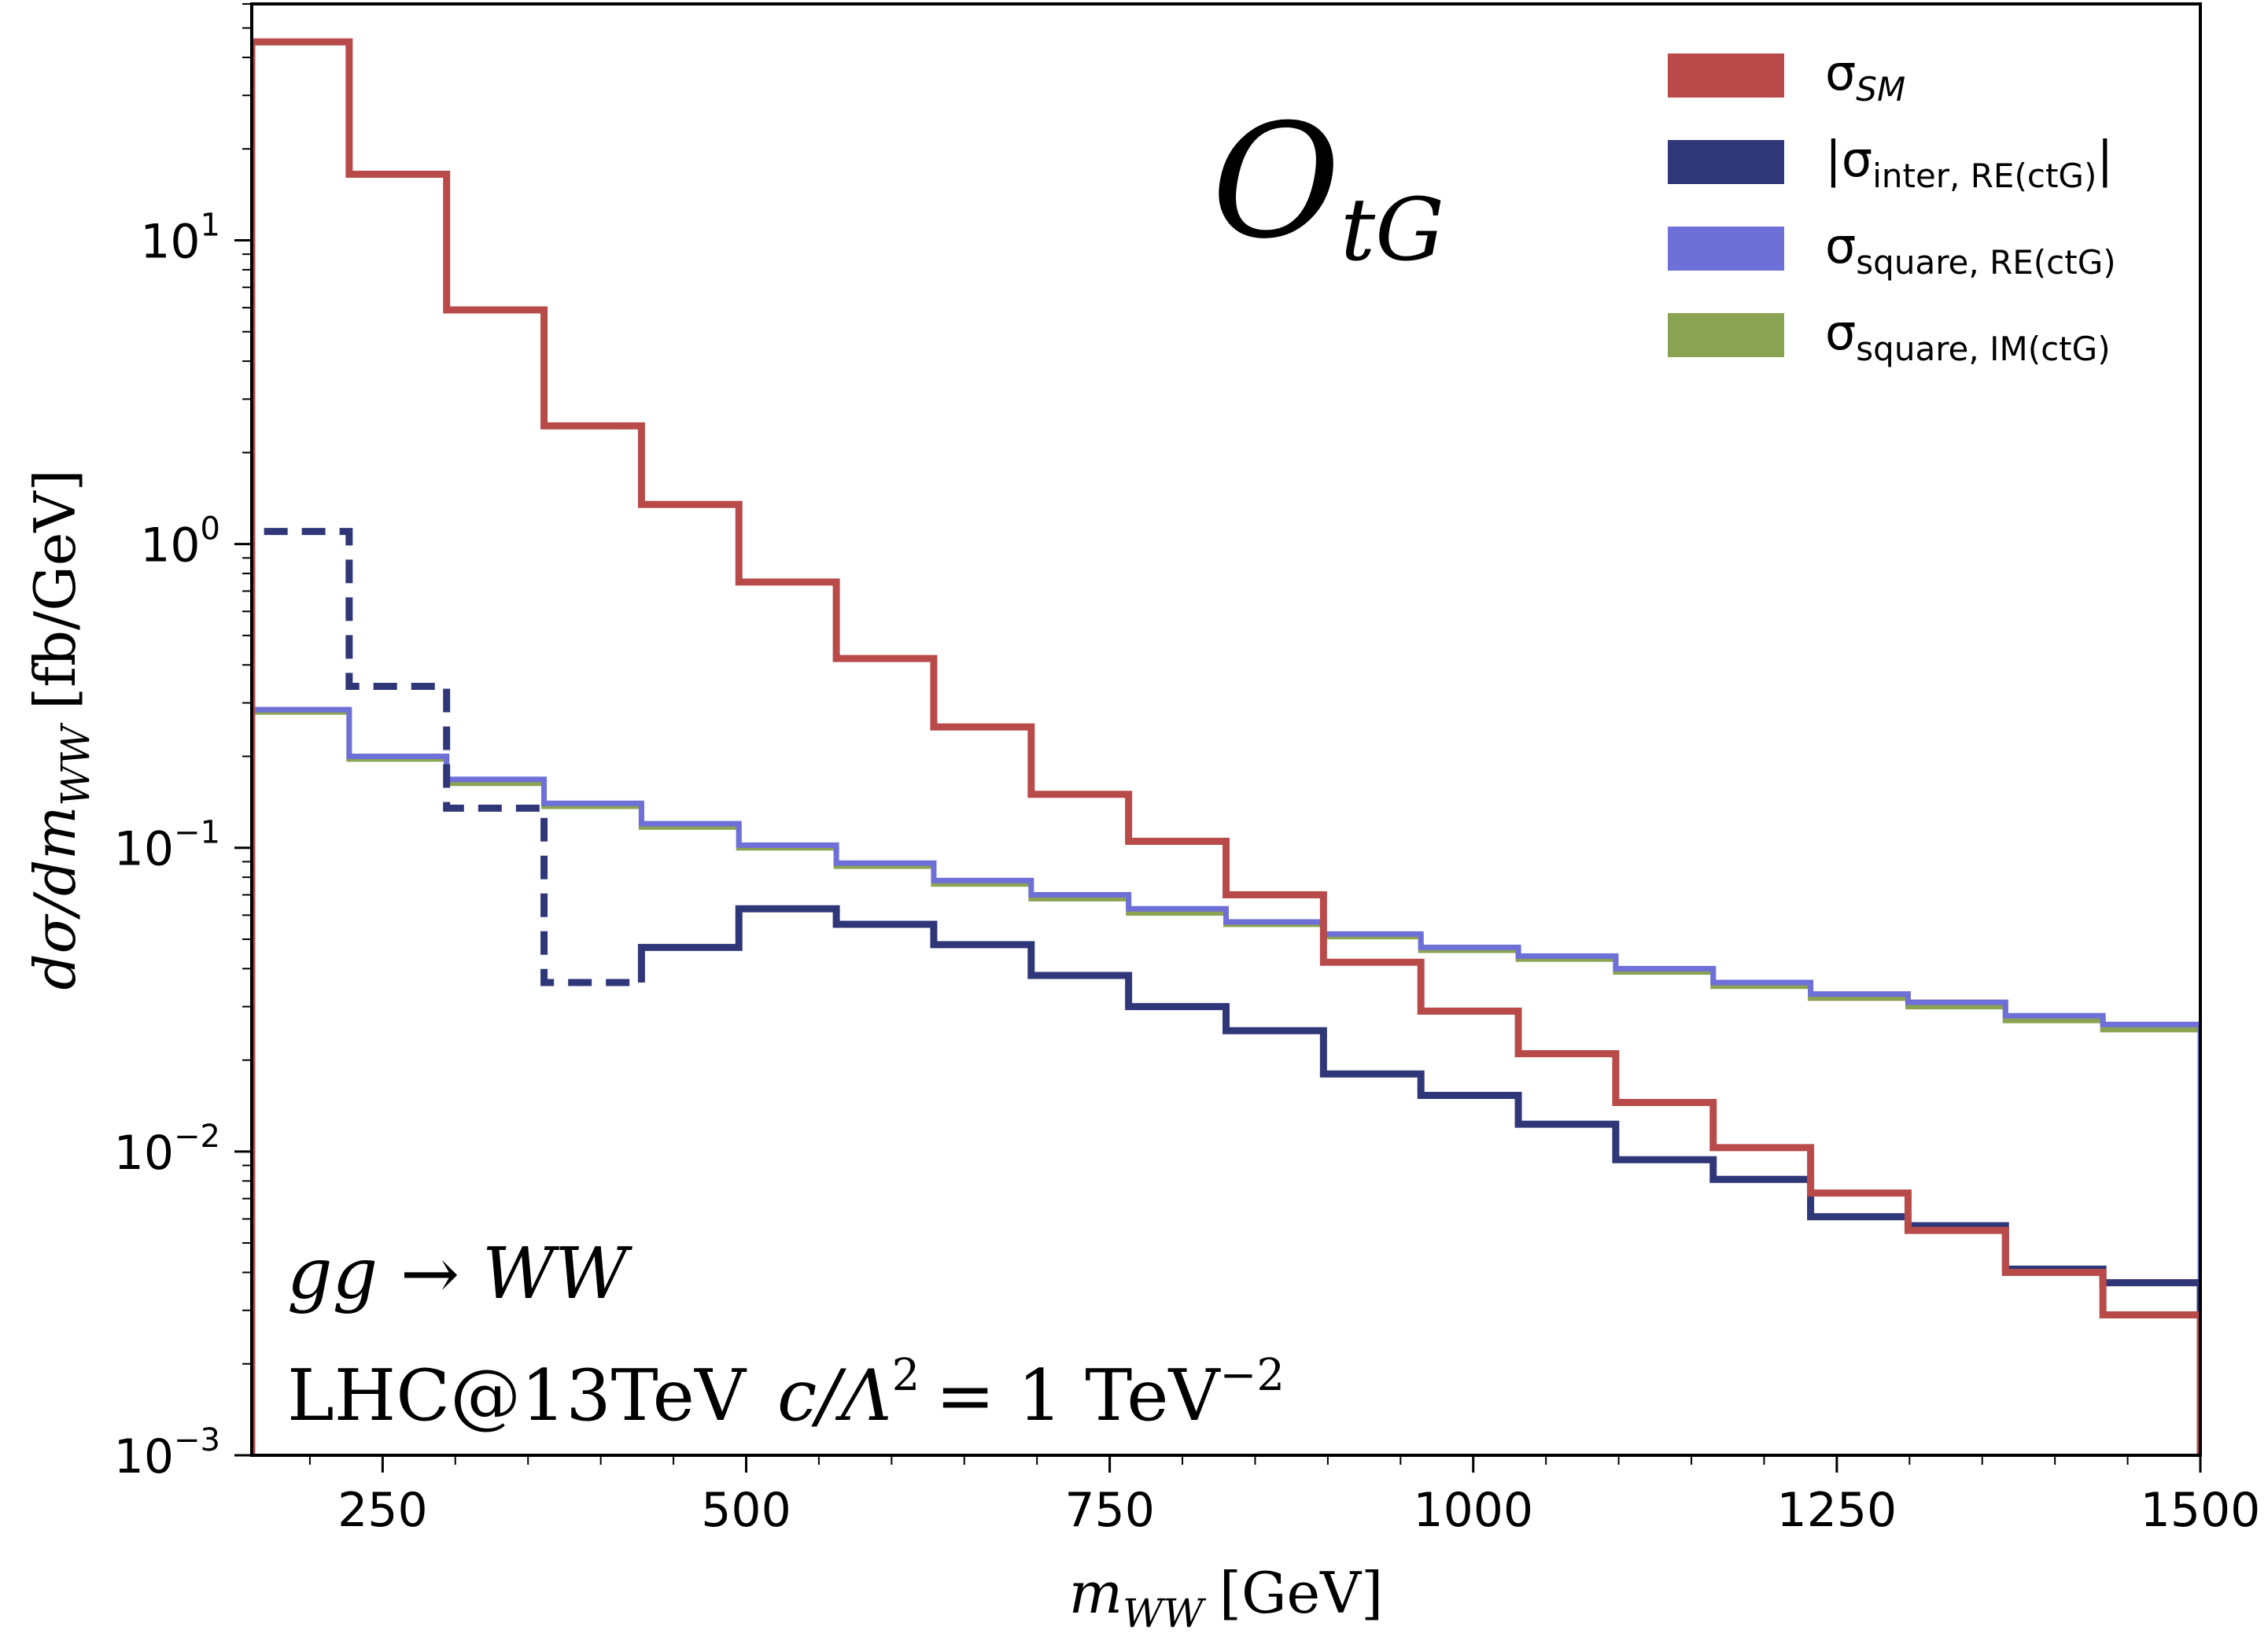  Describe the element at coordinates (167, 846) in the screenshot. I see `y-tick-label: 10⁻¹` at that location.